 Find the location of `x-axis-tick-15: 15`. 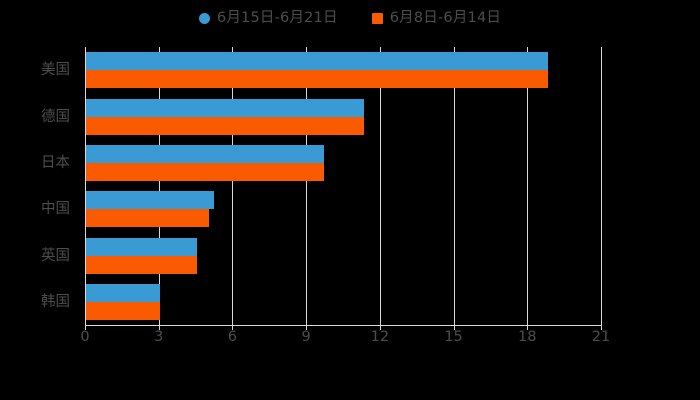

x-axis-tick-15: 15 is located at coordinates (453, 337).